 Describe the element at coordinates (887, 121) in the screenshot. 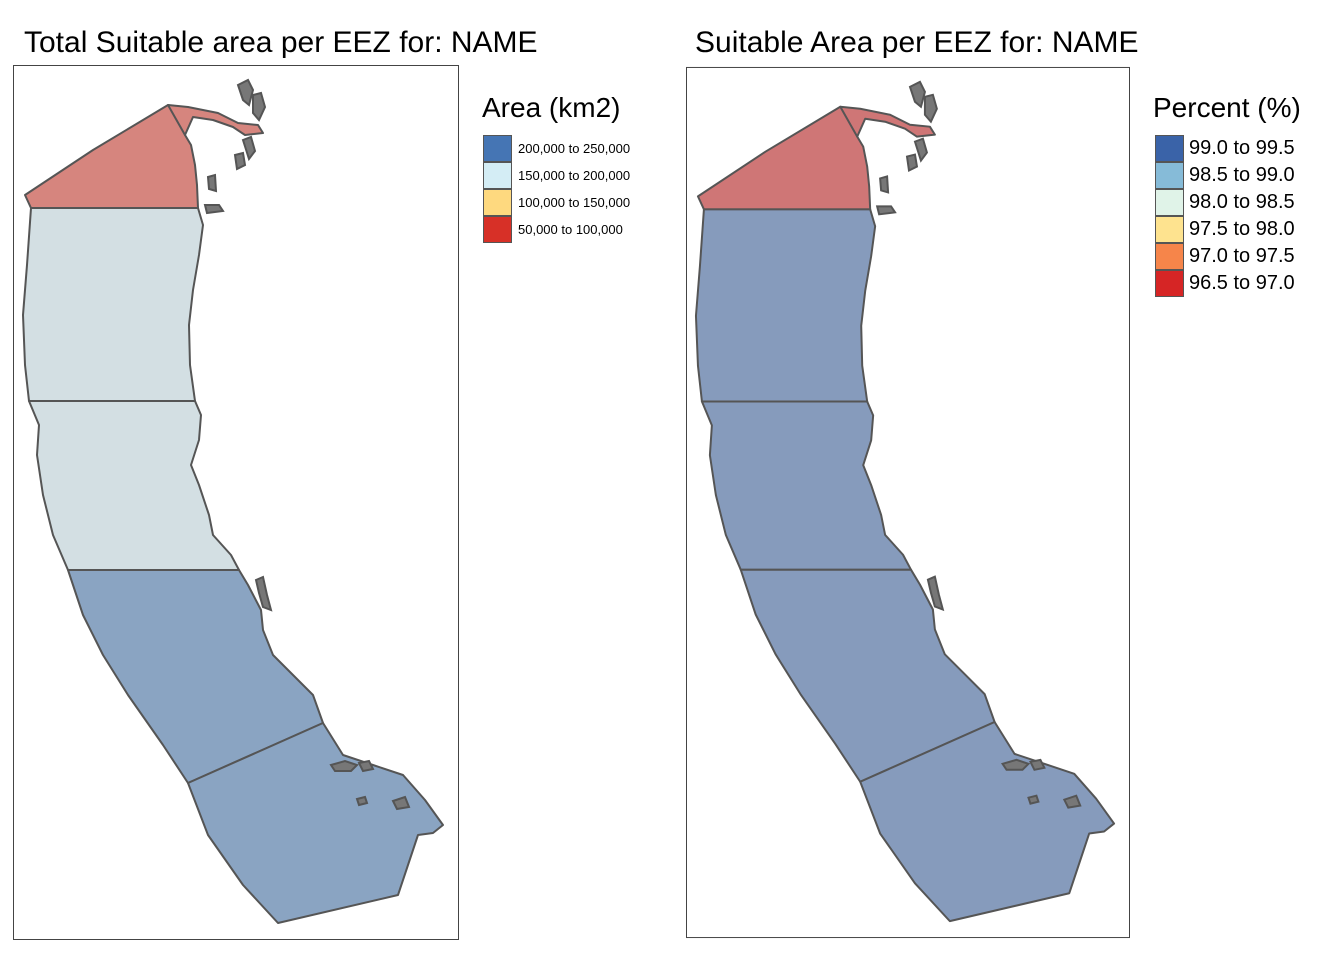

I see `map-2-region-1-inlet` at that location.